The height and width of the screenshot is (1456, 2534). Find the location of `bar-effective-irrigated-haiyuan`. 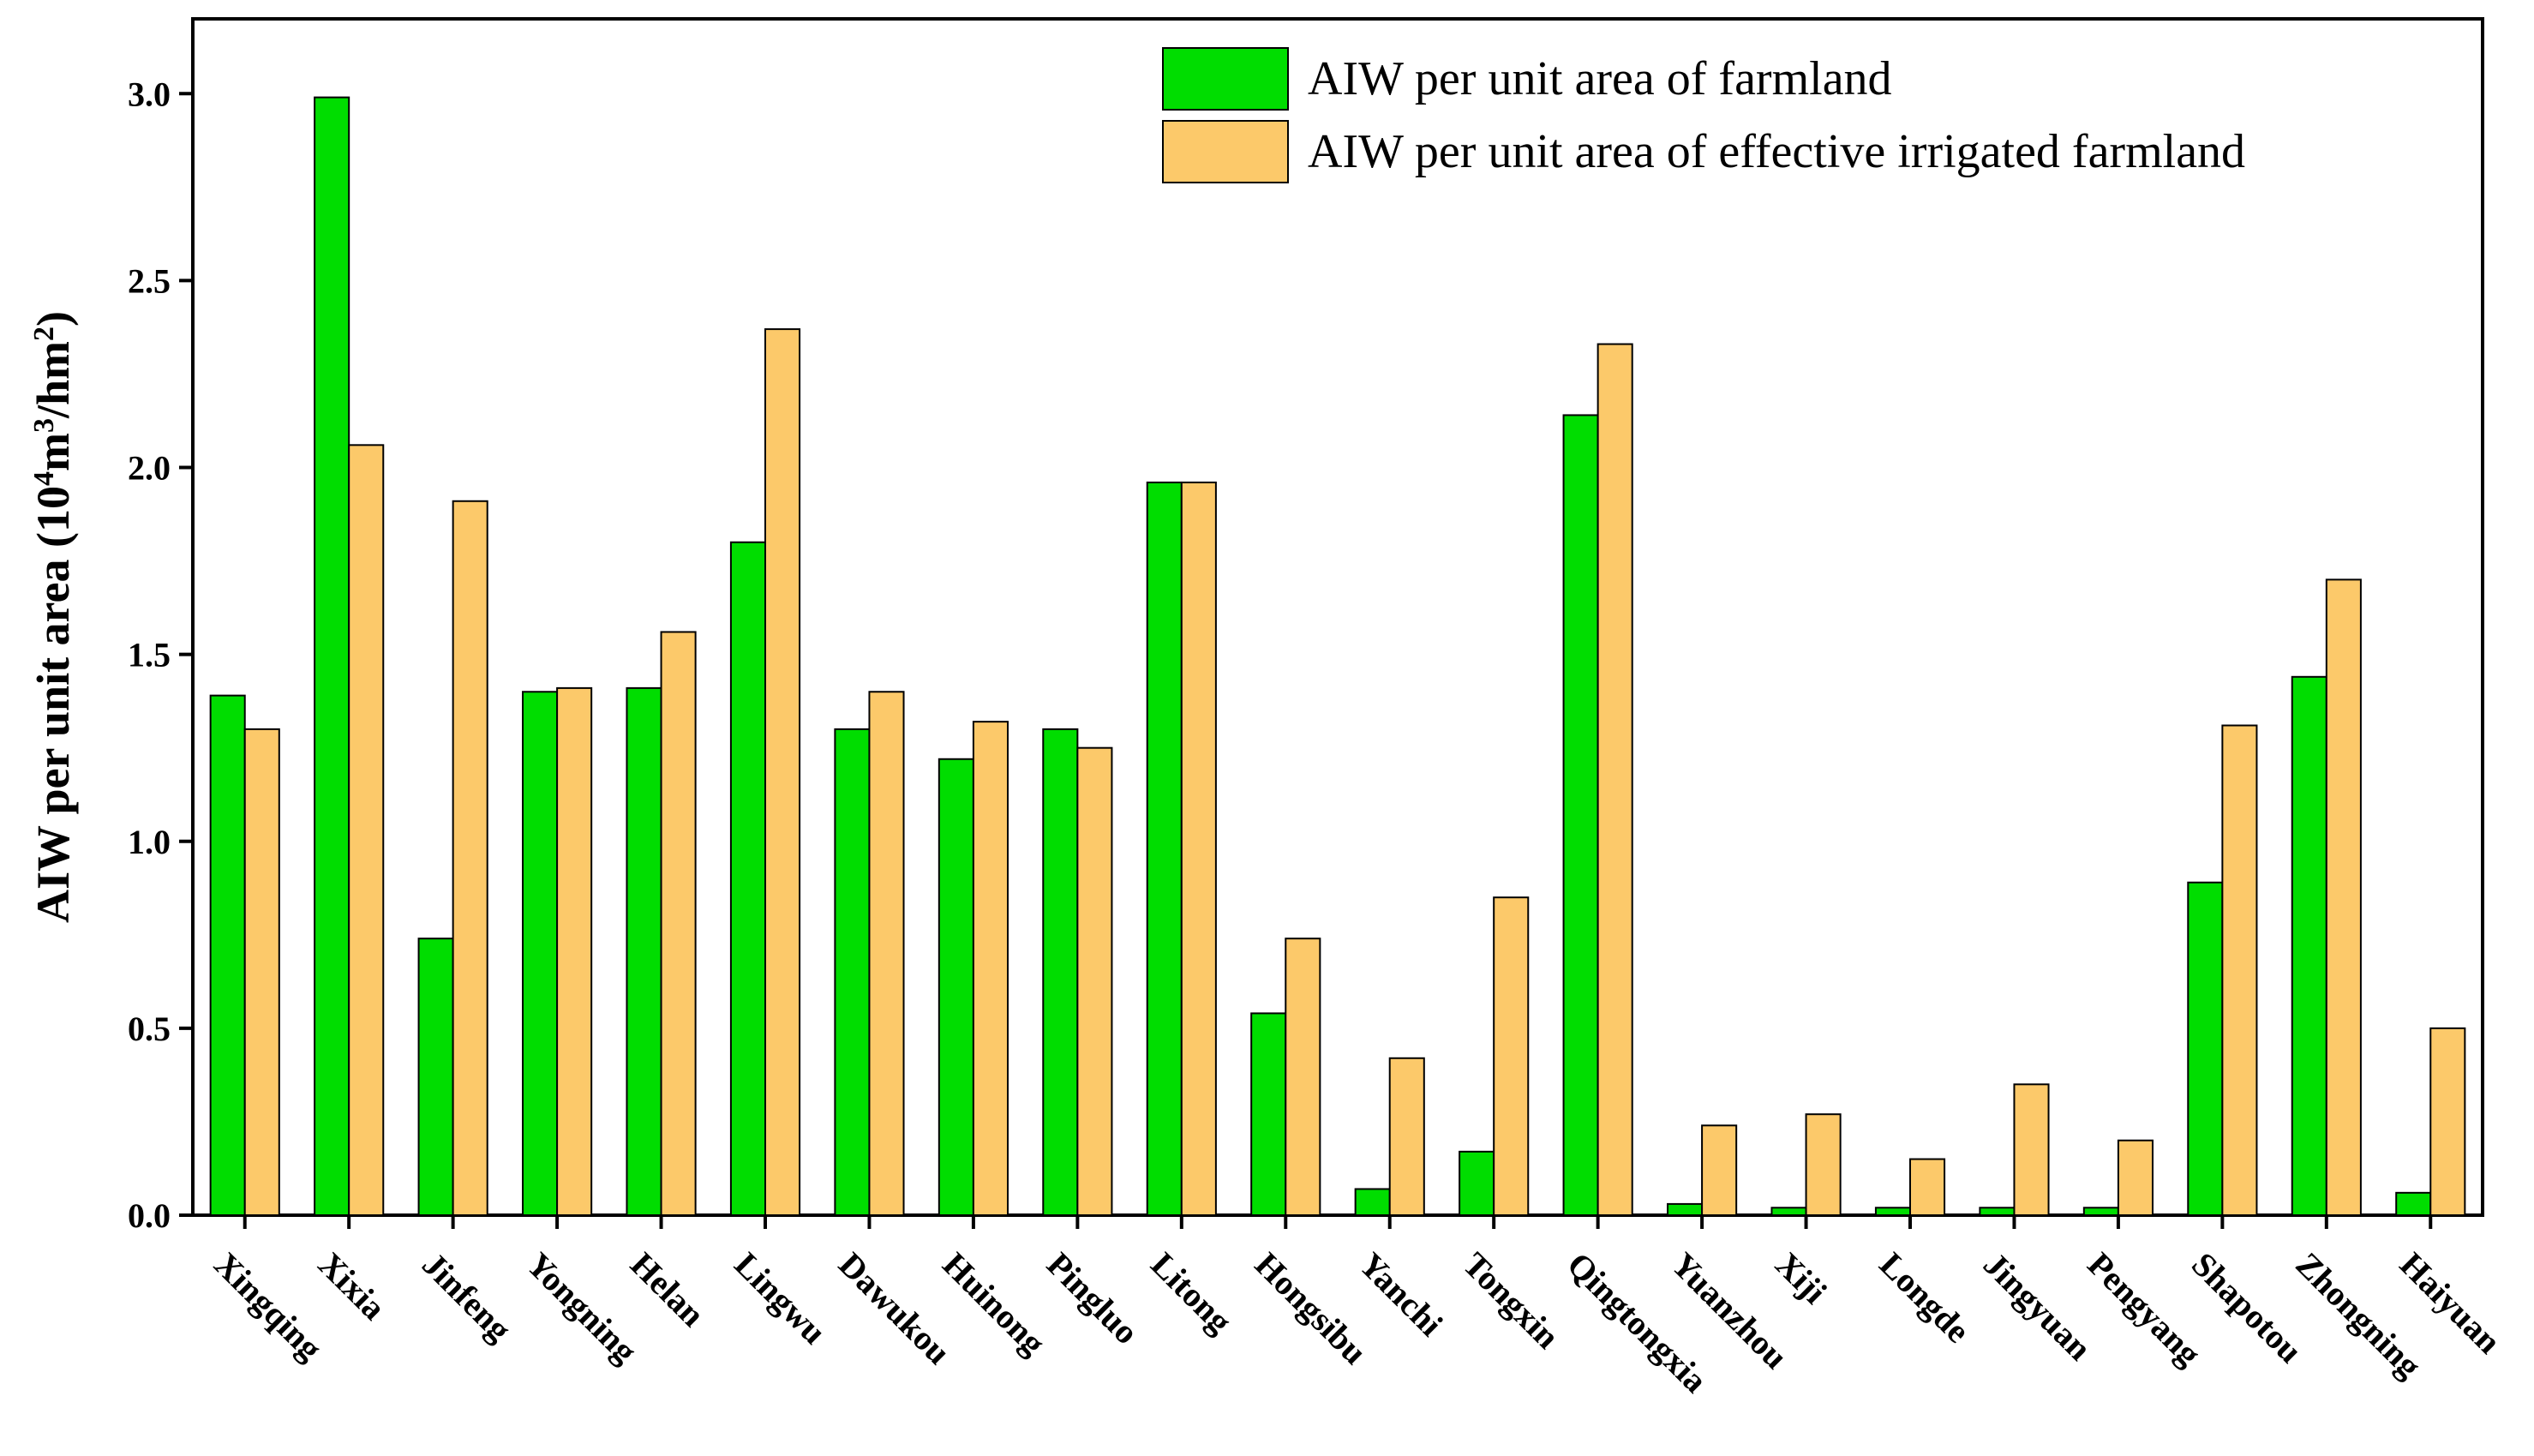

bar-effective-irrigated-haiyuan is located at coordinates (2447, 1121).